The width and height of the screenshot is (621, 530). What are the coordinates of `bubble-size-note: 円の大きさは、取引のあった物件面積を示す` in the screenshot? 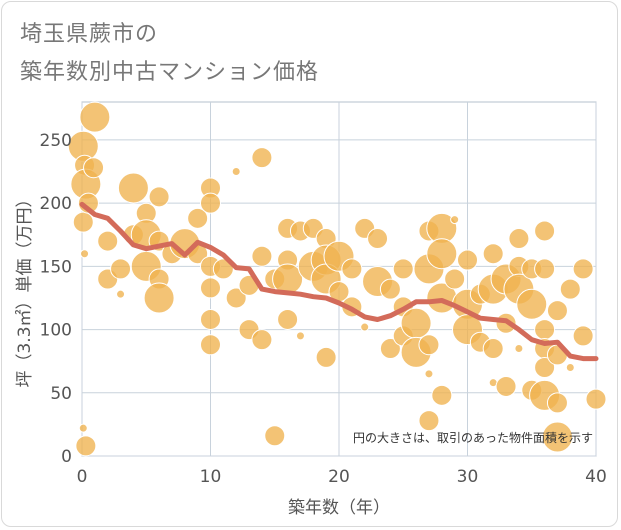 It's located at (473, 437).